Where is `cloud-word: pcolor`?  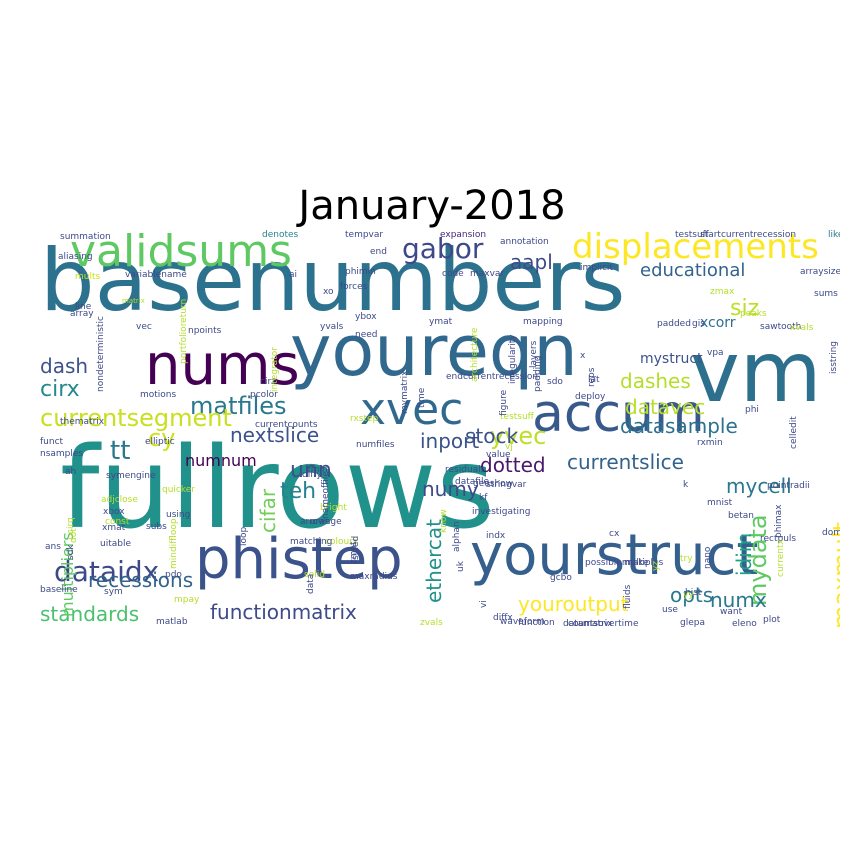 cloud-word: pcolor is located at coordinates (264, 395).